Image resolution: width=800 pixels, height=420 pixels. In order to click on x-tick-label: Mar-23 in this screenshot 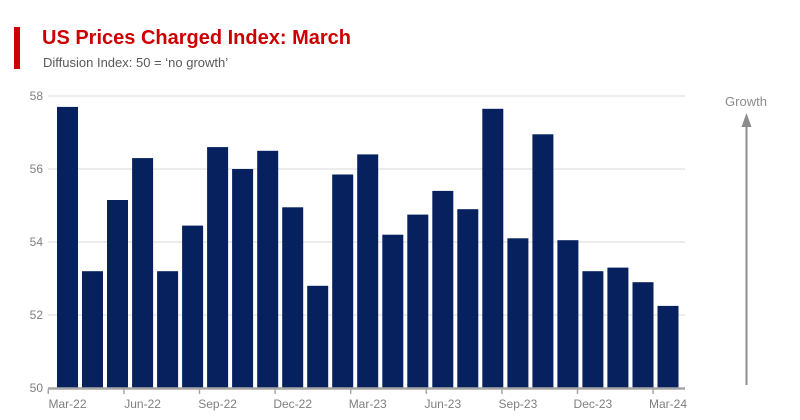, I will do `click(368, 404)`.